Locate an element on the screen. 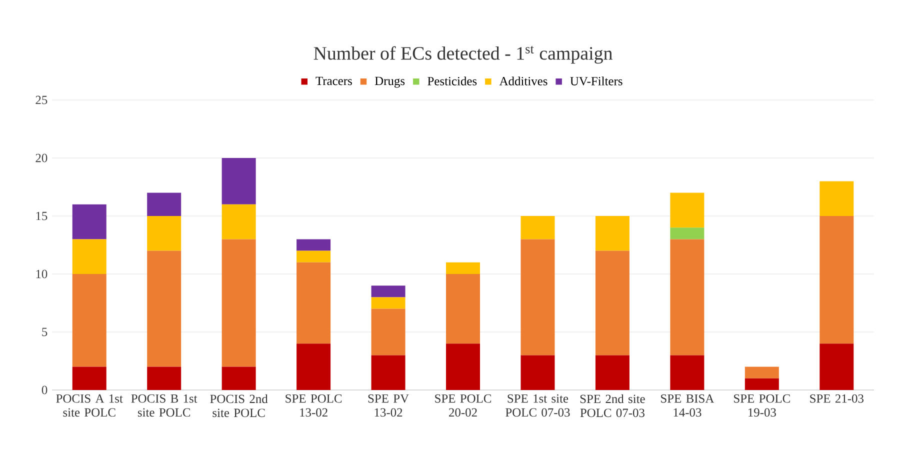 This screenshot has height=464, width=907. legend-label: Tracers is located at coordinates (334, 81).